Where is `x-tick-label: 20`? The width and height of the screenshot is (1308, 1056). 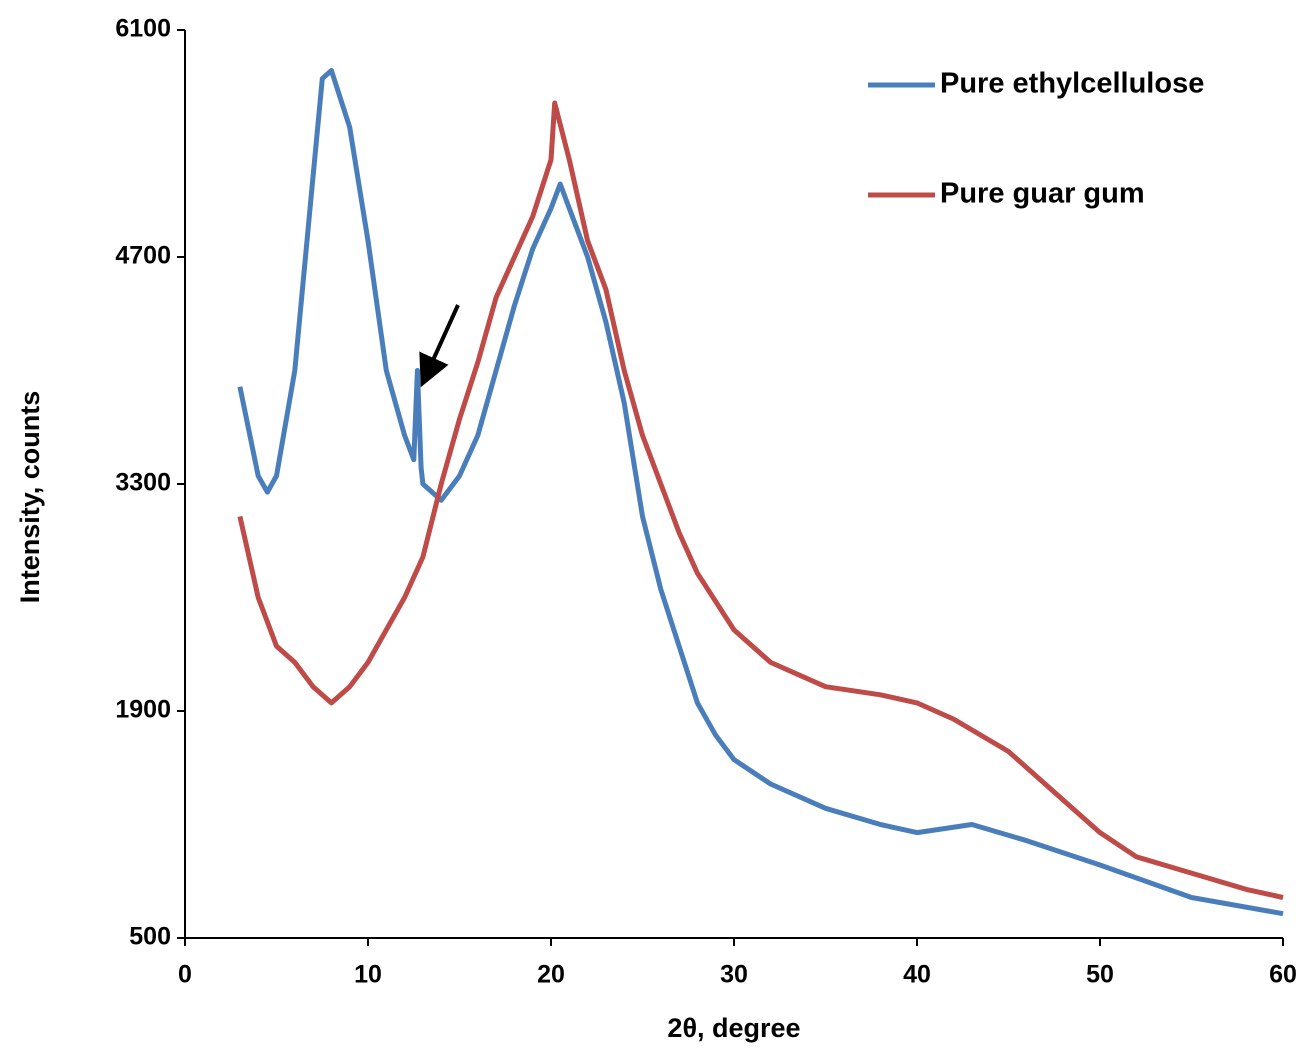
x-tick-label: 20 is located at coordinates (551, 975).